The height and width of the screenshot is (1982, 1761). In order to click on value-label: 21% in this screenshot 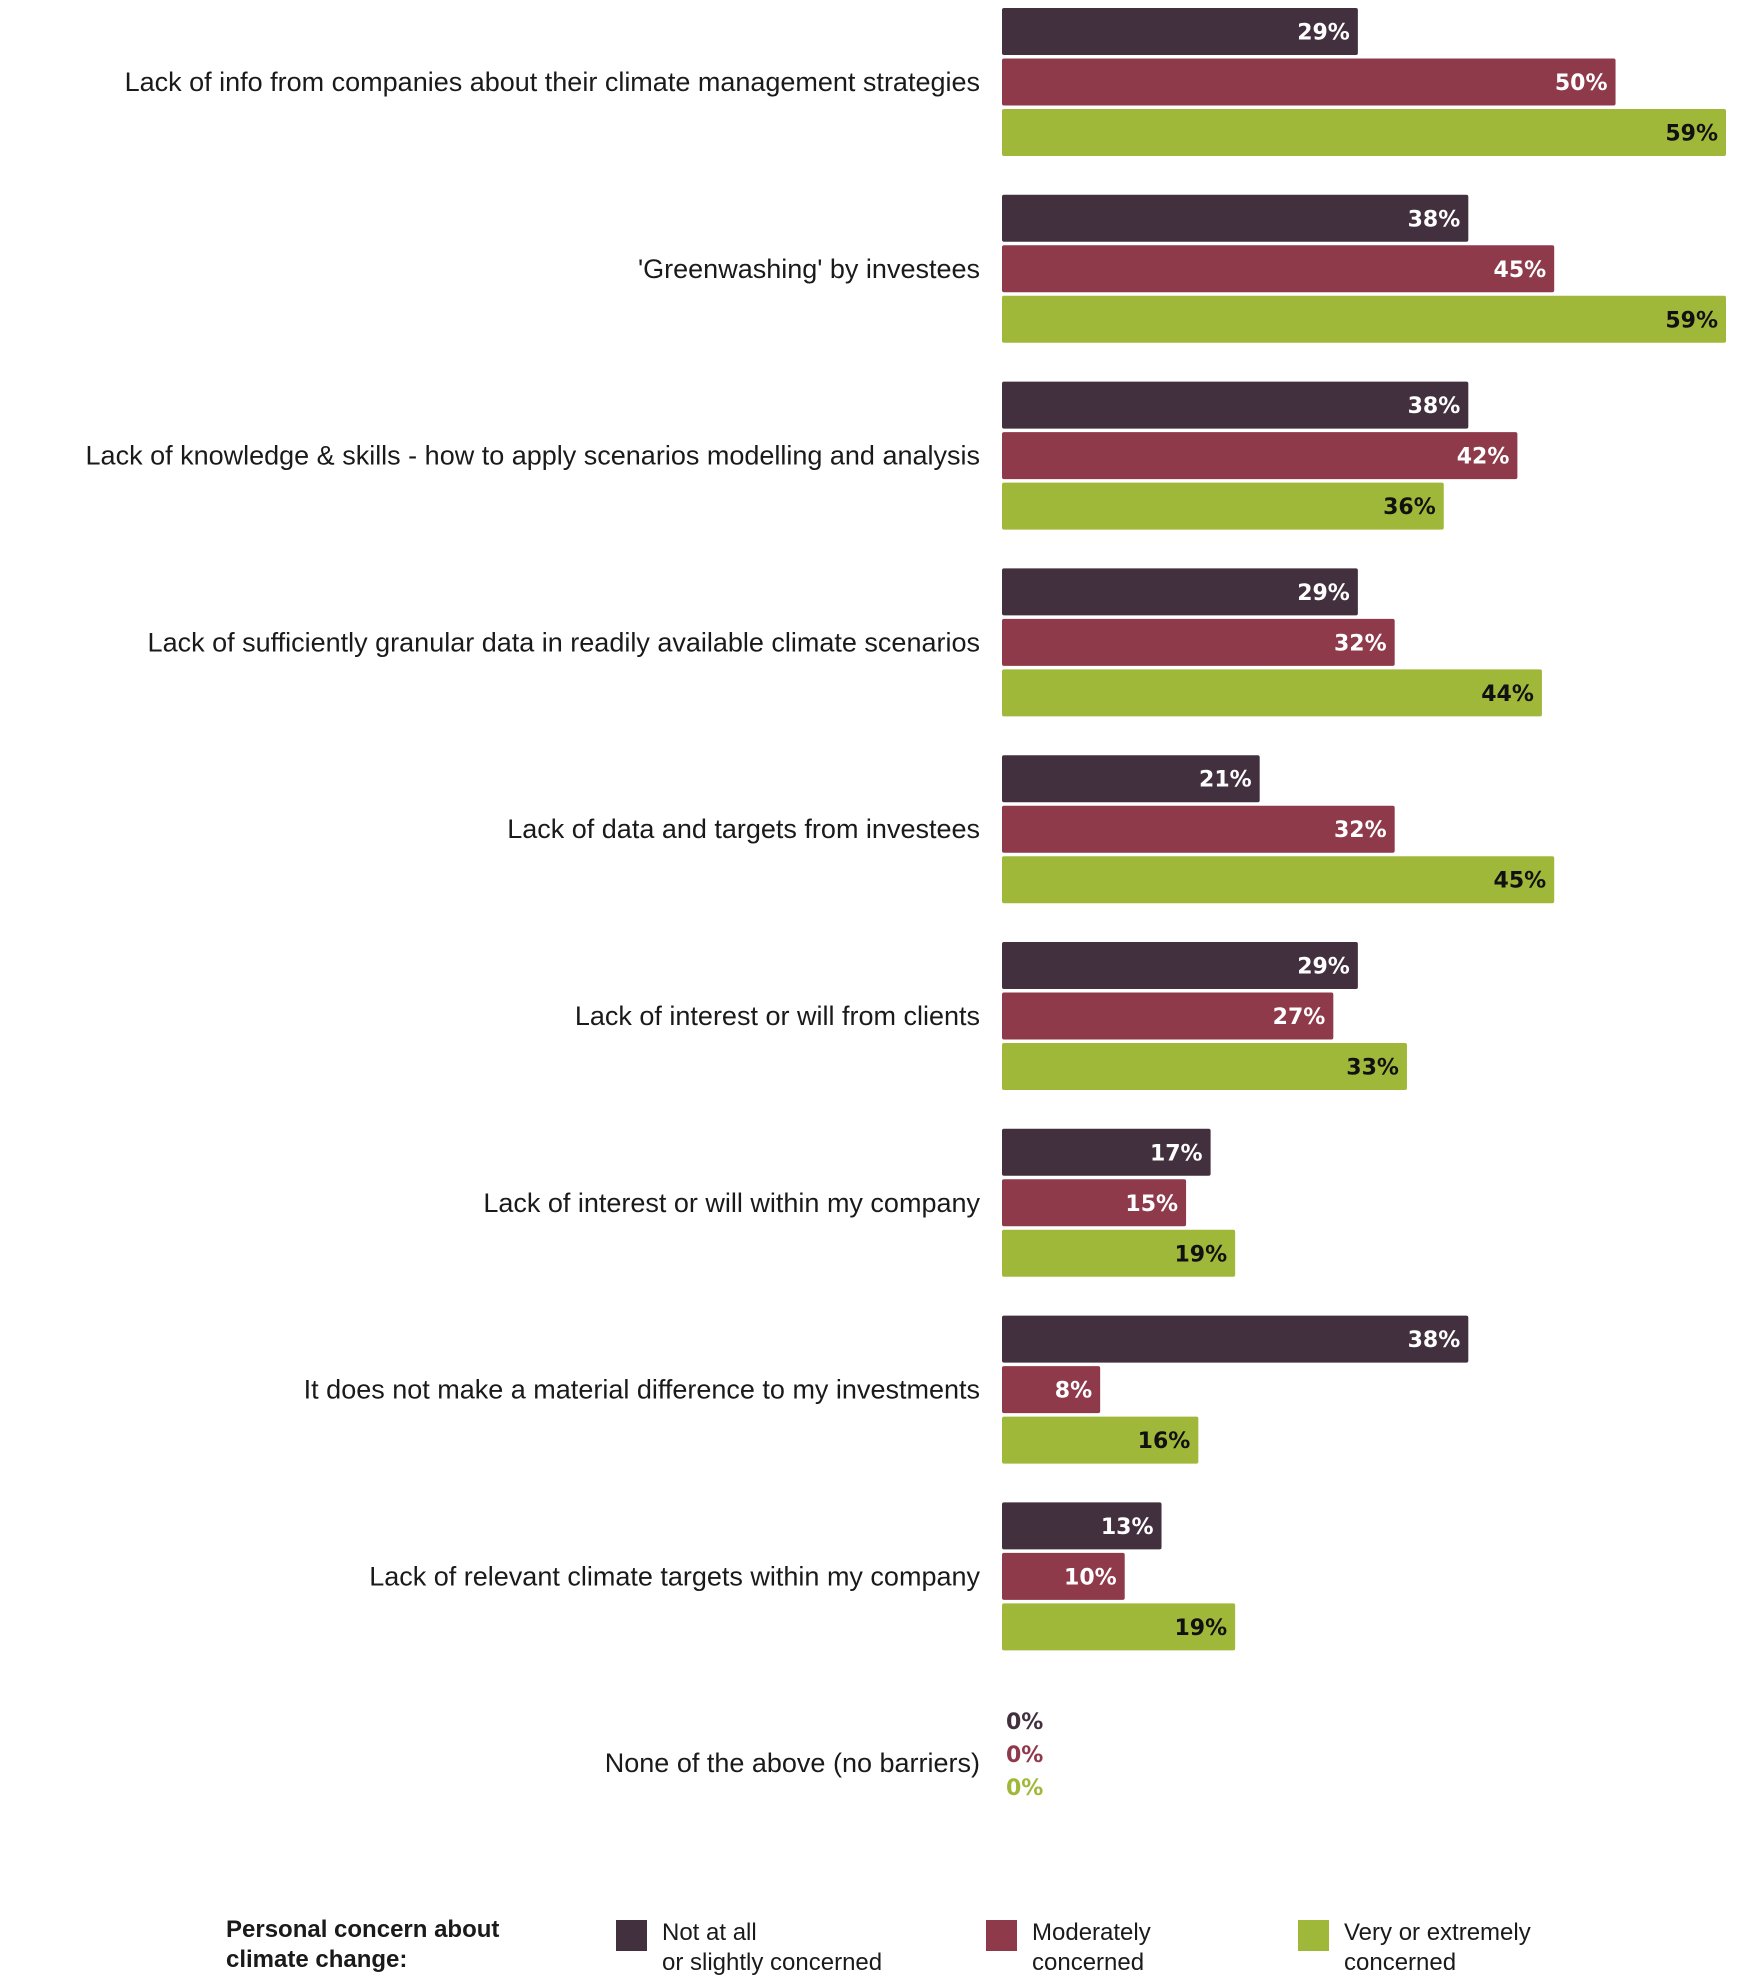, I will do `click(1225, 780)`.